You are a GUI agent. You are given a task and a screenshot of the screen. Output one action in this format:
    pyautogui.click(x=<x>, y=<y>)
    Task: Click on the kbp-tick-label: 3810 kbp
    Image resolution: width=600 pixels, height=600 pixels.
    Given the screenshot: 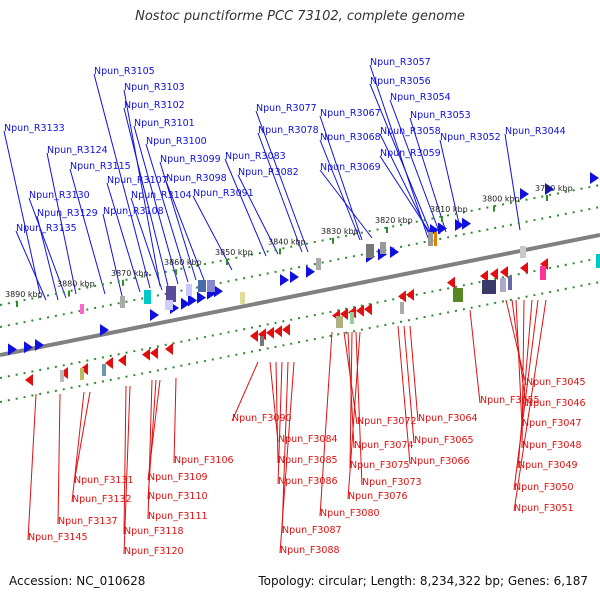 What is the action you would take?
    pyautogui.click(x=449, y=209)
    